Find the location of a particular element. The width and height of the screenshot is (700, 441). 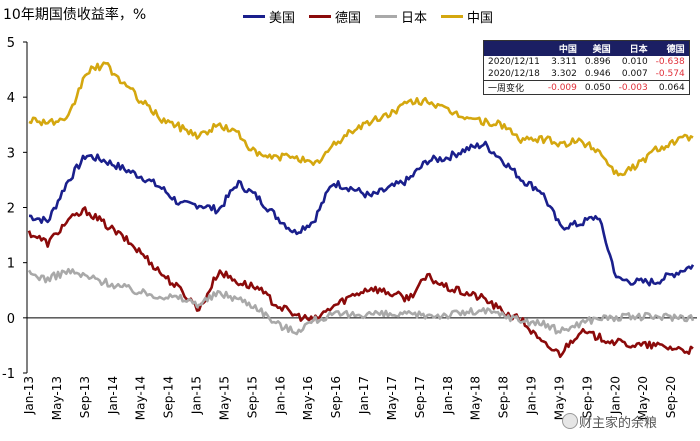

y-tick-label: 5 is located at coordinates (11, 43).